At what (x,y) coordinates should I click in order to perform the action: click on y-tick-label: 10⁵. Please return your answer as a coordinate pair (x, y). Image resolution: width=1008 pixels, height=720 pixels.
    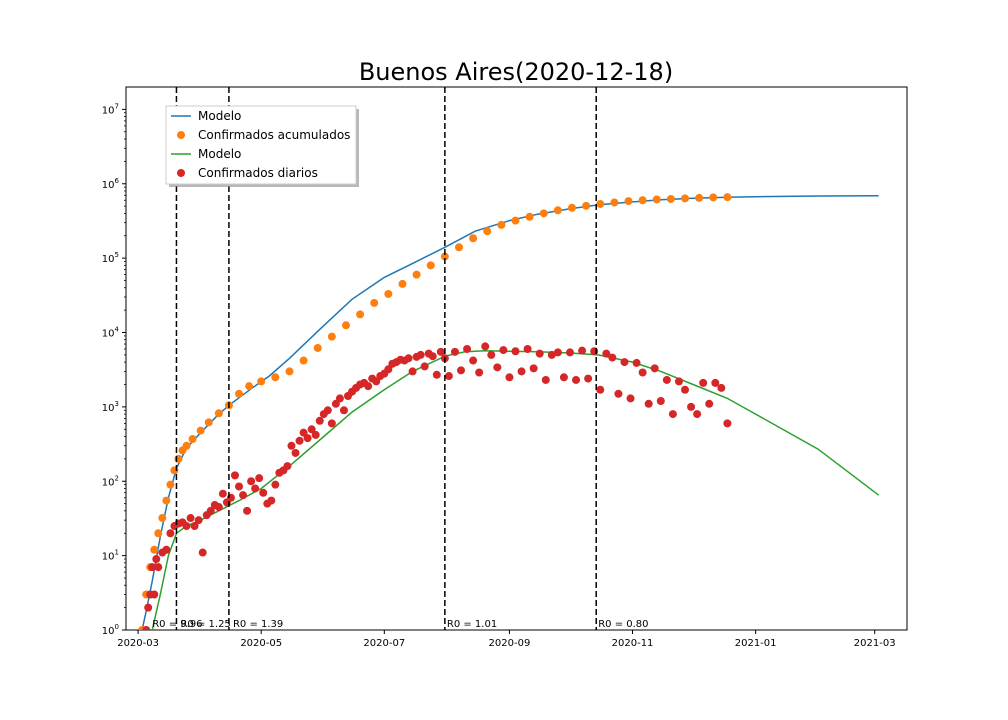
    Looking at the image, I should click on (110, 258).